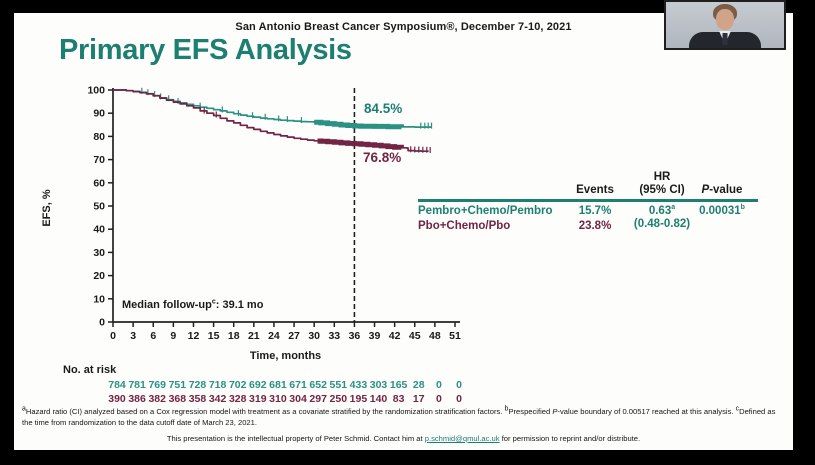  Describe the element at coordinates (99, 114) in the screenshot. I see `y-tick-label: 90` at that location.